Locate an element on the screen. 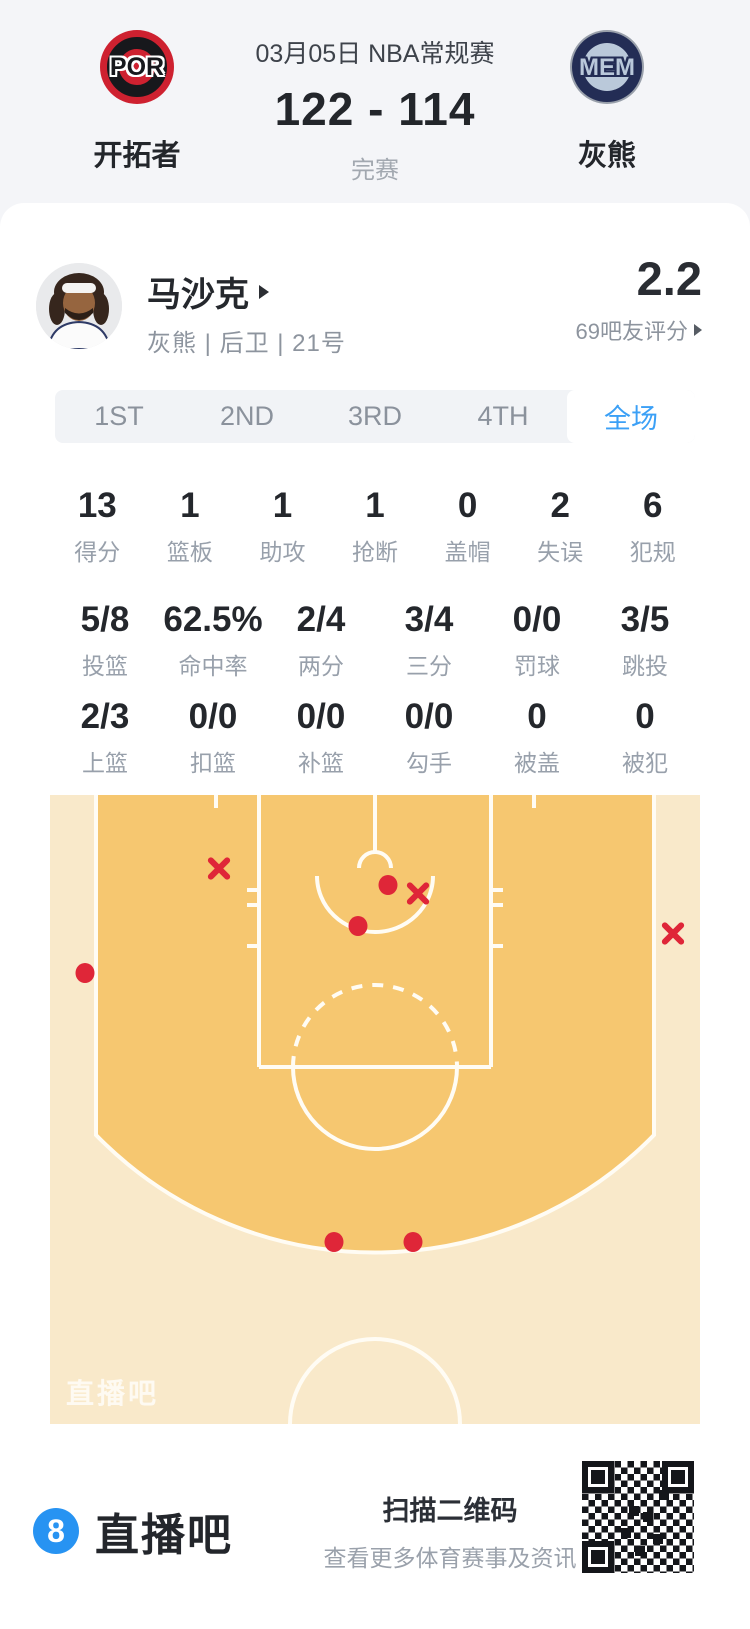 The height and width of the screenshot is (1629, 750). stat-命中率: 62.5% 命中率 is located at coordinates (213, 640).